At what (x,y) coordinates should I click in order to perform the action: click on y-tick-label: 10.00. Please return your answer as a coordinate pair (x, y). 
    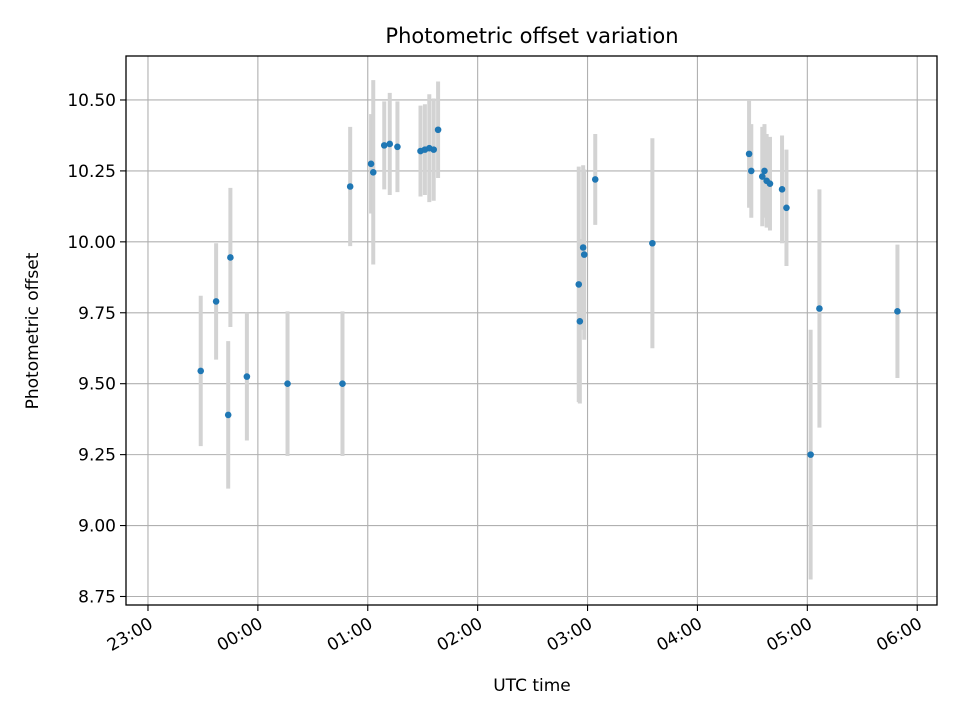
    Looking at the image, I should click on (91, 243).